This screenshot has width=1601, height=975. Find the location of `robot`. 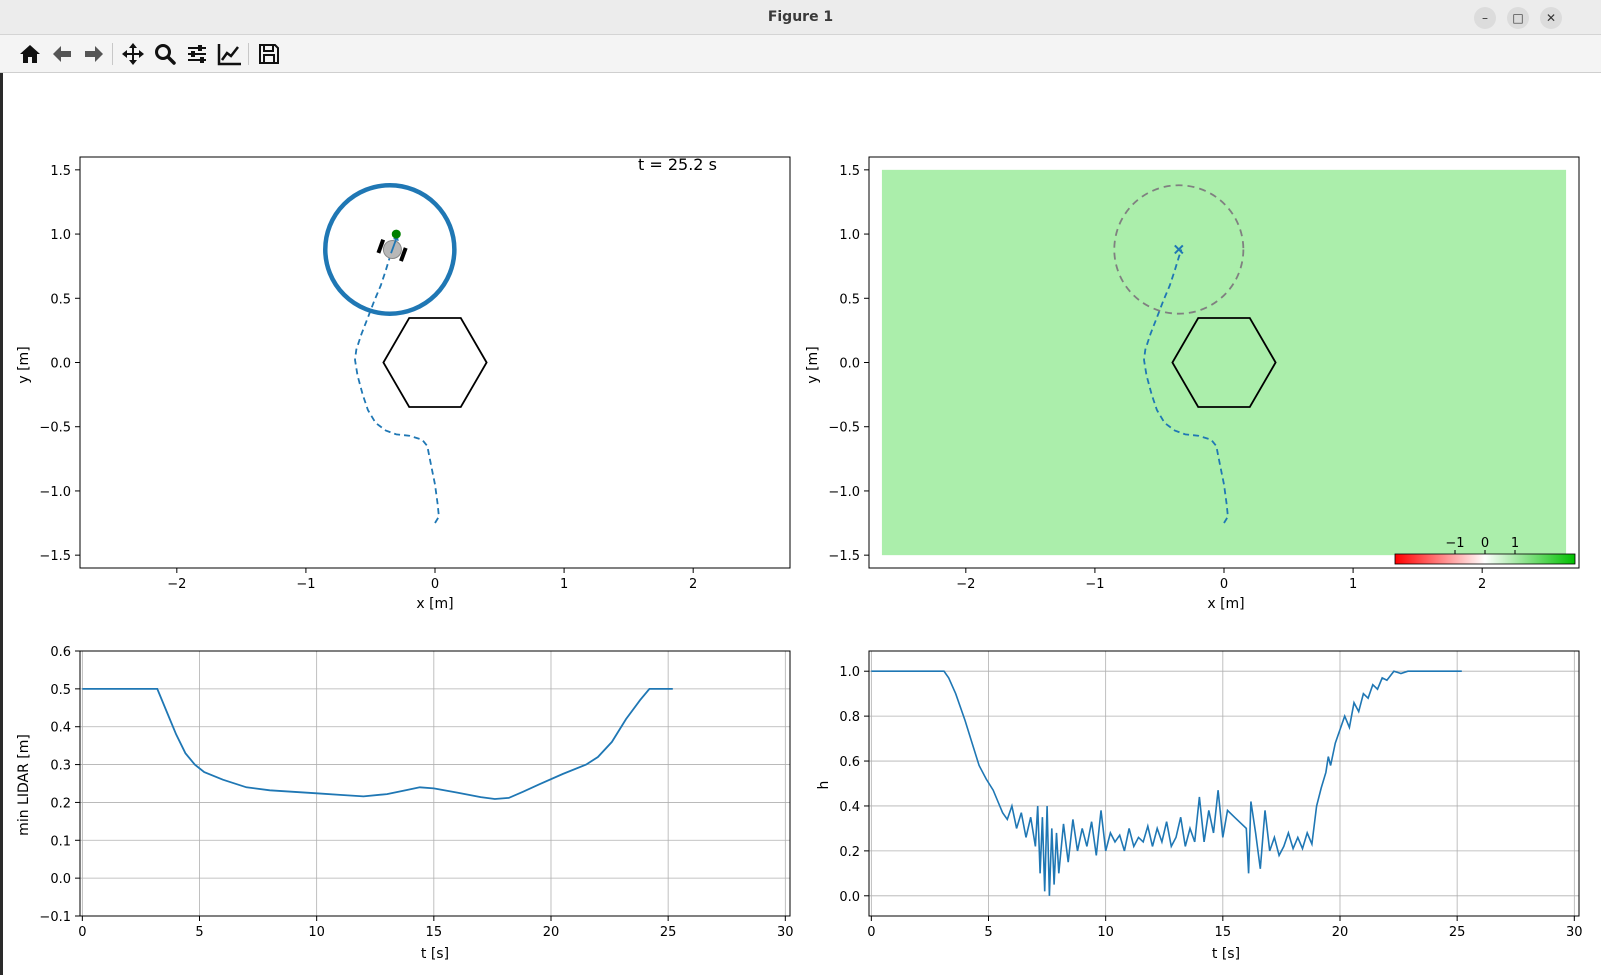

robot is located at coordinates (392, 248).